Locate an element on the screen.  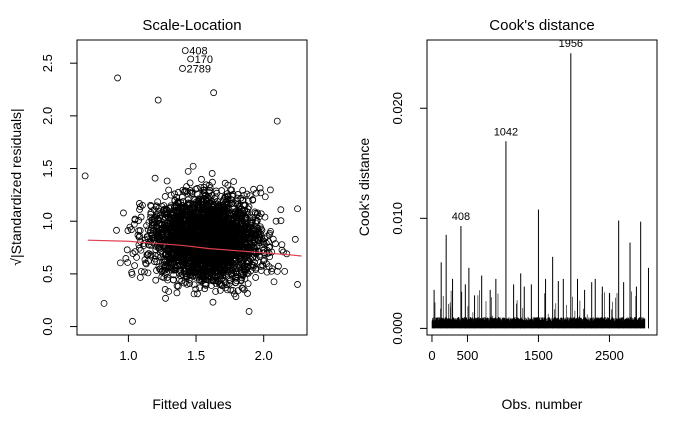
cooks-distance-title: Cook's distance is located at coordinates (541, 25).